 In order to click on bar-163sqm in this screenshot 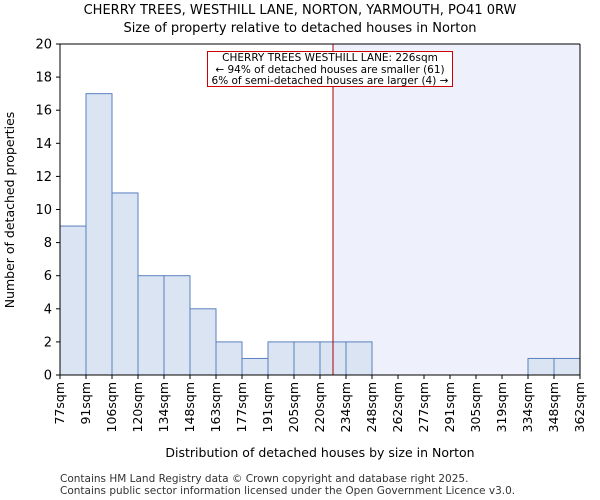, I will do `click(229, 358)`.